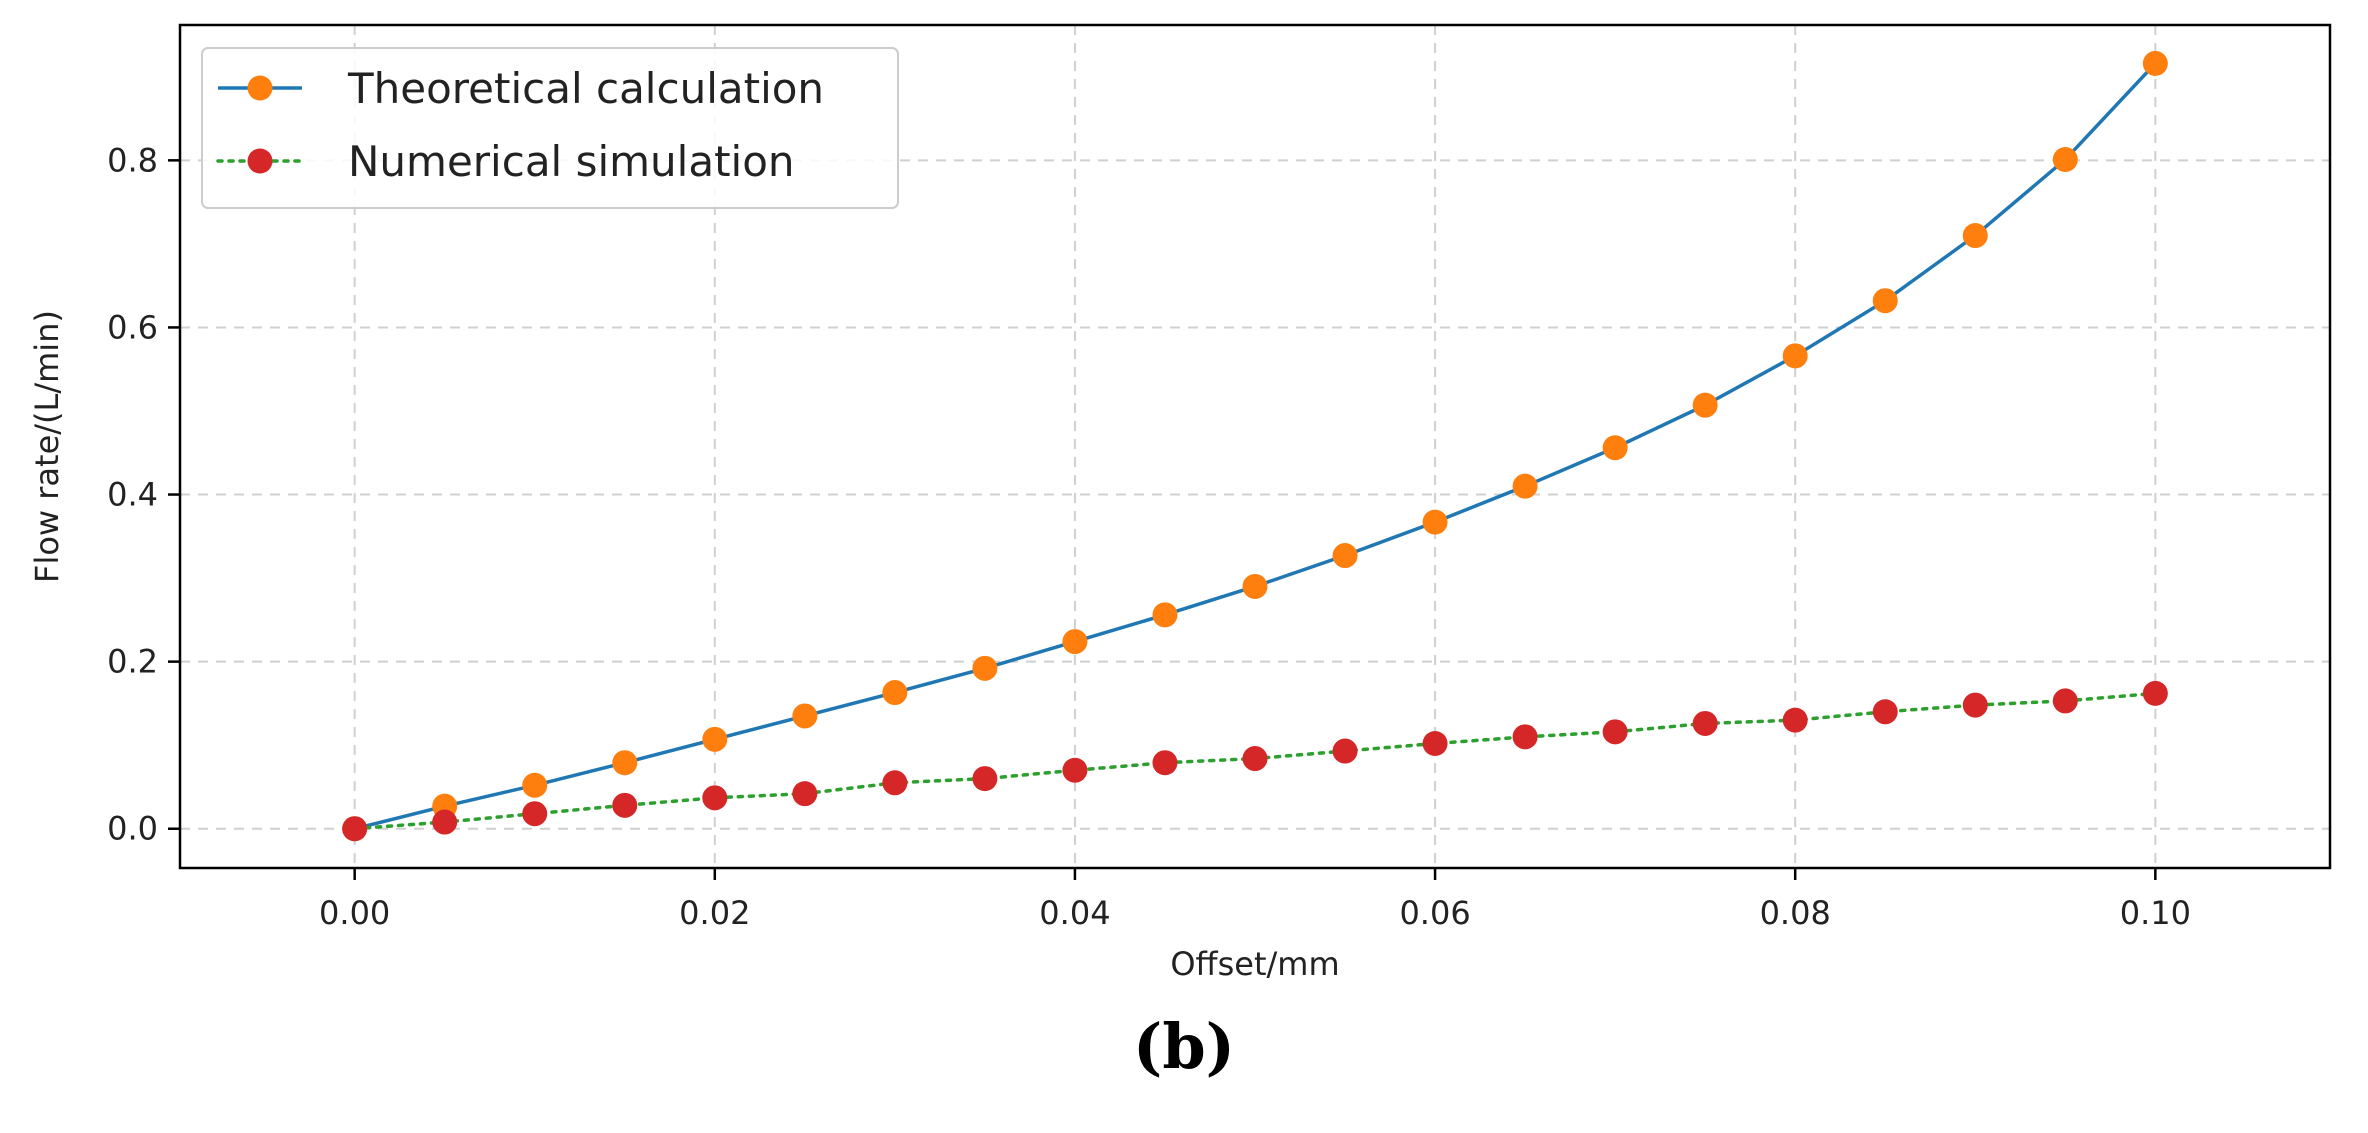 Image resolution: width=2368 pixels, height=1133 pixels. I want to click on y-axis: 0.0 0.2 0.4 0.6 0.8, so click(143, 494).